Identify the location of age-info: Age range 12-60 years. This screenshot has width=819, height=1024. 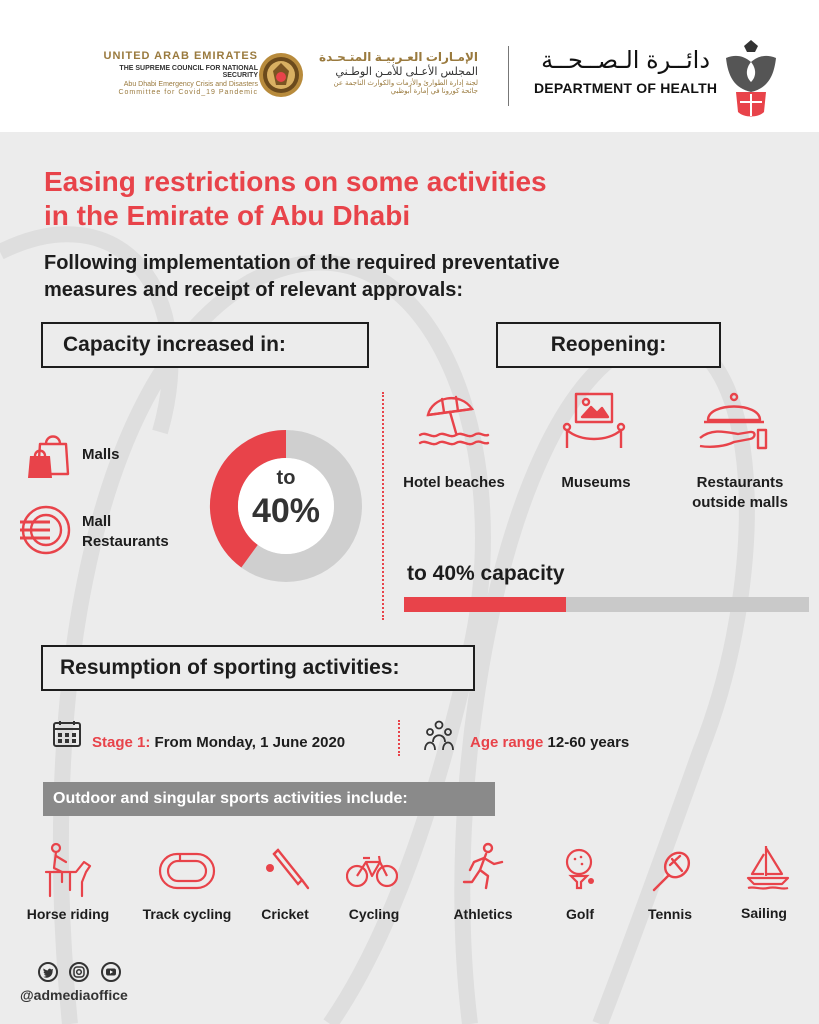
(549, 742).